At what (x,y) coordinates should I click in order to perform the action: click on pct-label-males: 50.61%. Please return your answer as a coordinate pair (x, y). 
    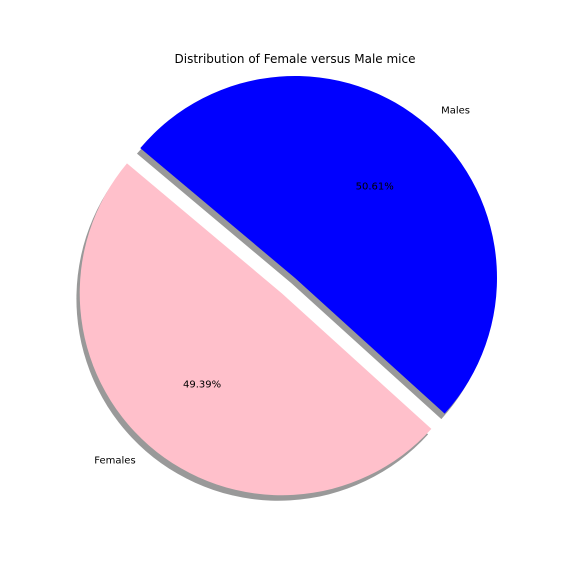
    Looking at the image, I should click on (375, 187).